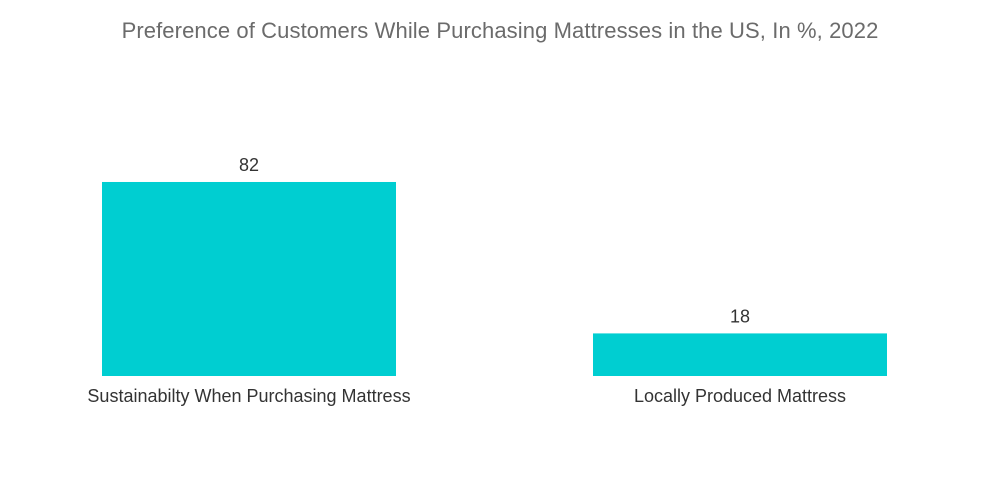 This screenshot has height=504, width=1000. Describe the element at coordinates (740, 396) in the screenshot. I see `category-label-2: Locally Produced Mattress` at that location.